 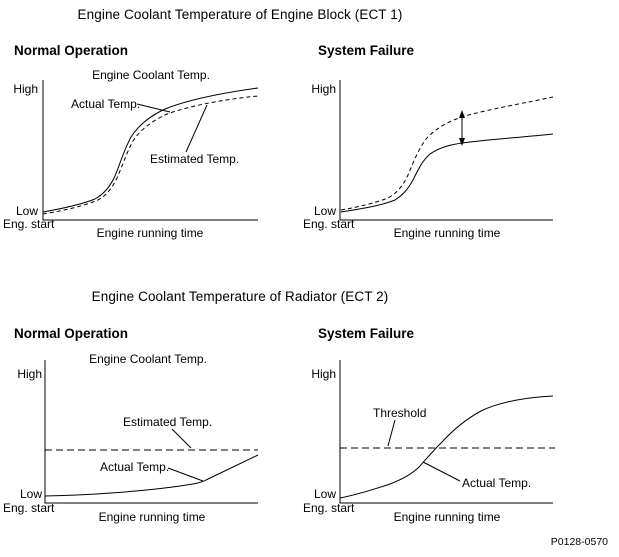 I want to click on section1-normal-operation-heading: Normal Operation, so click(x=71, y=50).